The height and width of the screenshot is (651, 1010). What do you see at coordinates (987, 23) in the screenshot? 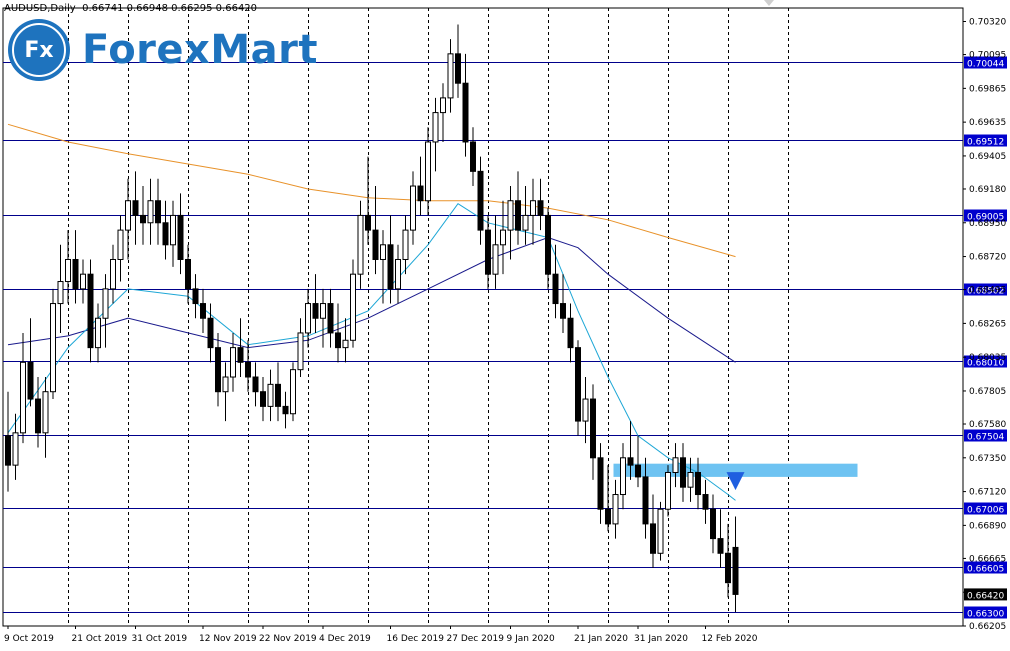
I see `y-tick-label: 0.70320` at bounding box center [987, 23].